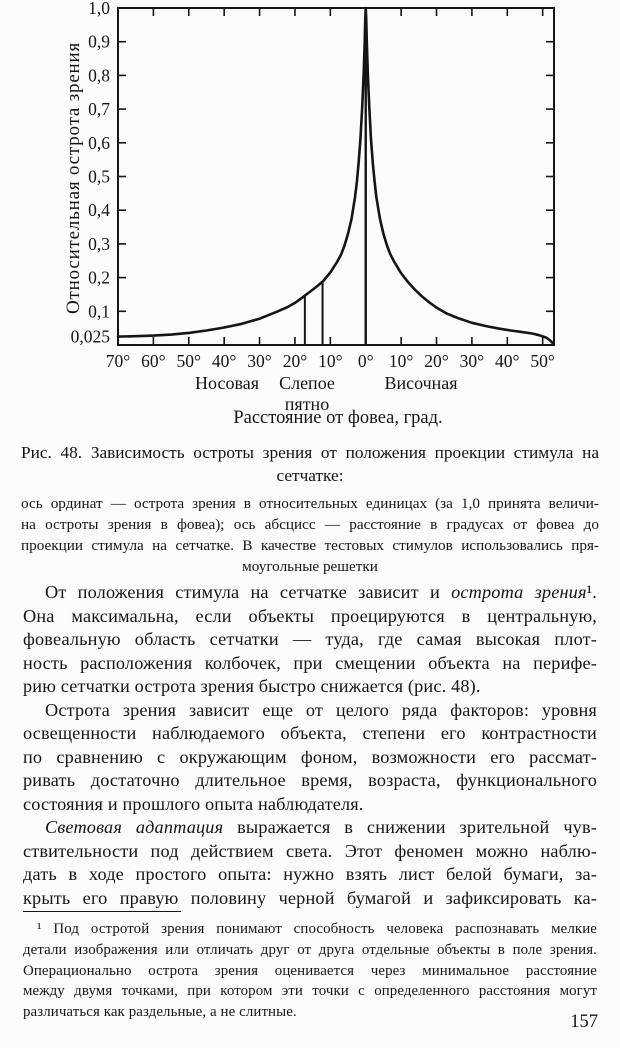 The image size is (620, 1048). What do you see at coordinates (134, 827) in the screenshot?
I see `italic-term: Световая адаптация` at bounding box center [134, 827].